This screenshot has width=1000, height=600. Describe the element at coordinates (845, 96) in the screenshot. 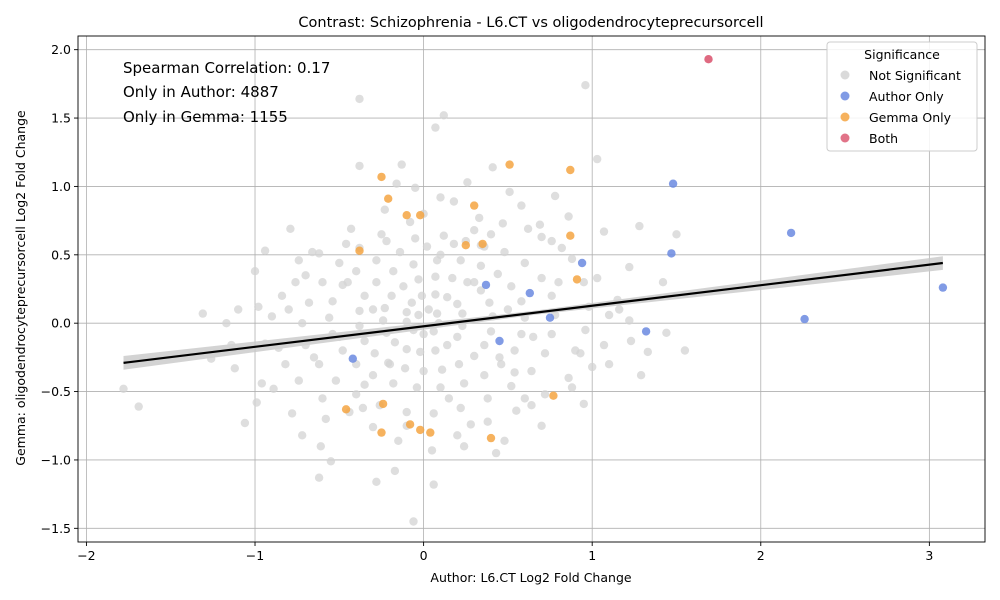

I see `legend-marker-author-only` at that location.